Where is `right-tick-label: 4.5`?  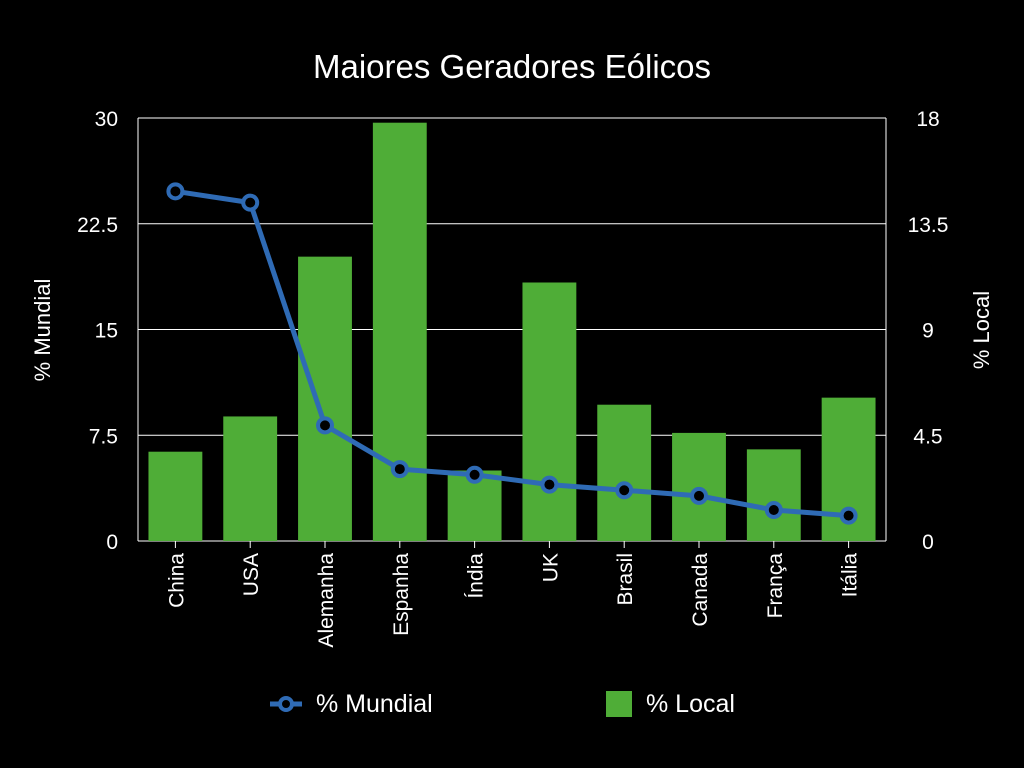 right-tick-label: 4.5 is located at coordinates (927, 436).